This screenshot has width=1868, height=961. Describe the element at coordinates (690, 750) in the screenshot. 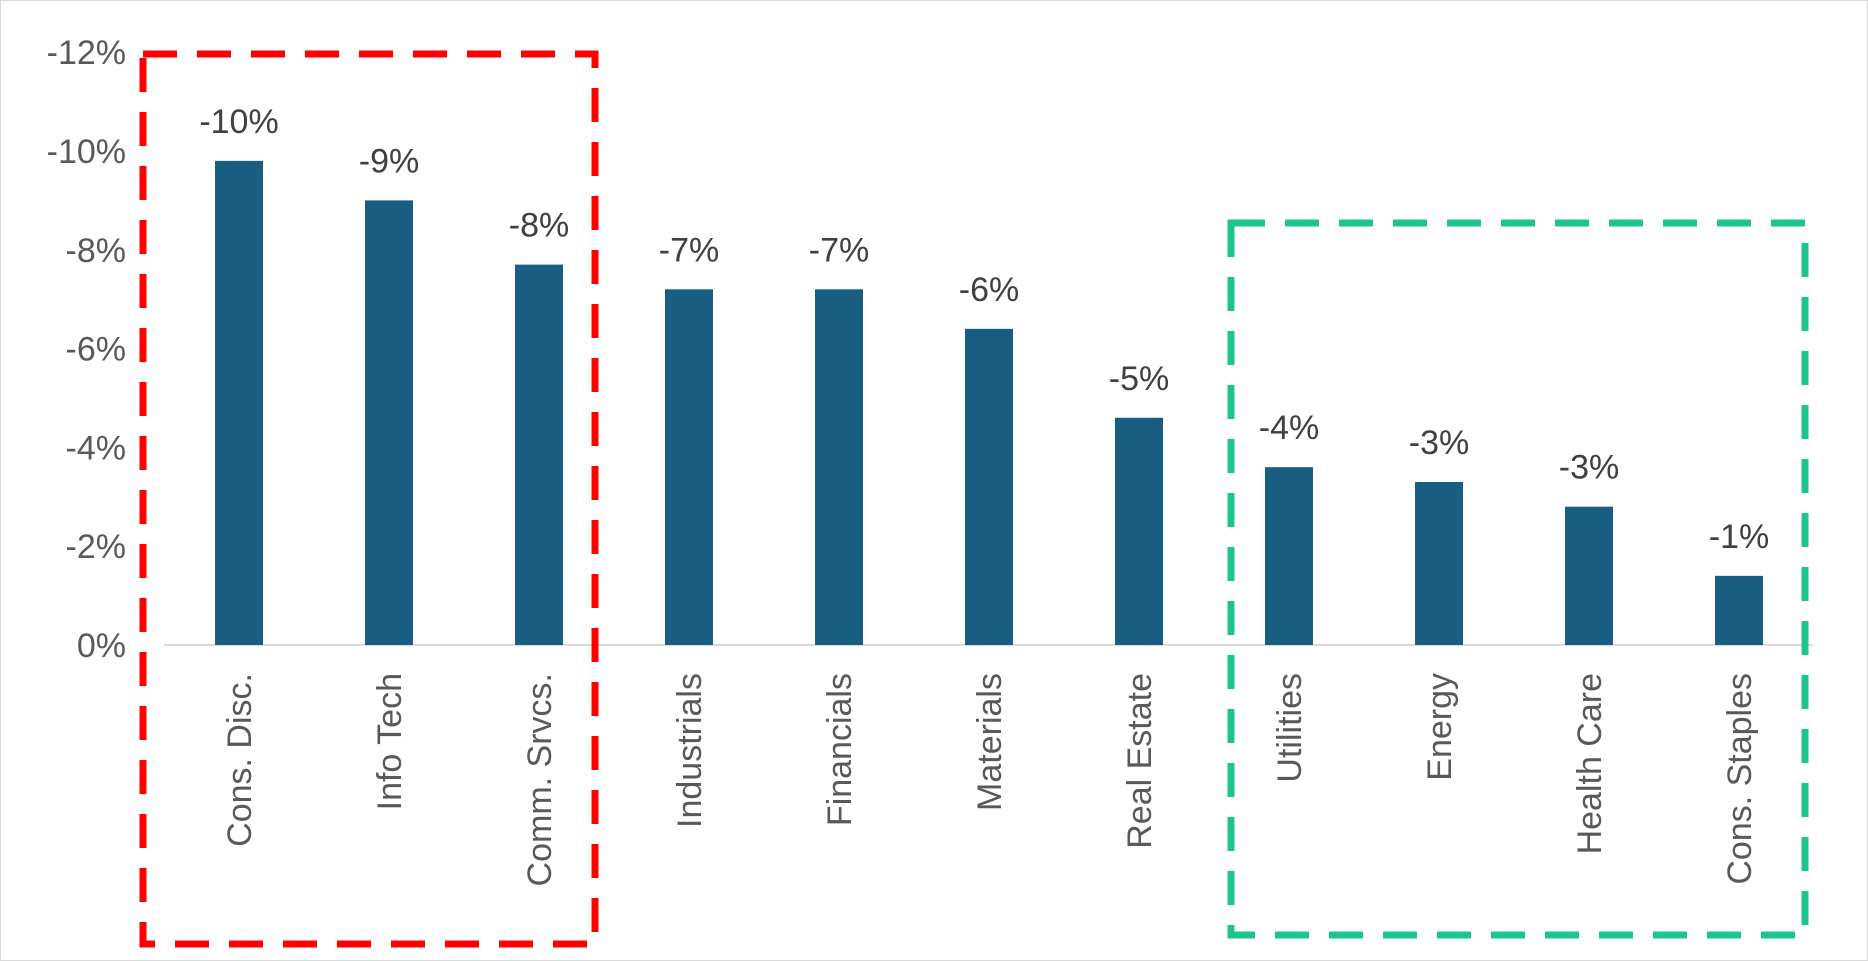

I see `category-label: Industrials` at that location.